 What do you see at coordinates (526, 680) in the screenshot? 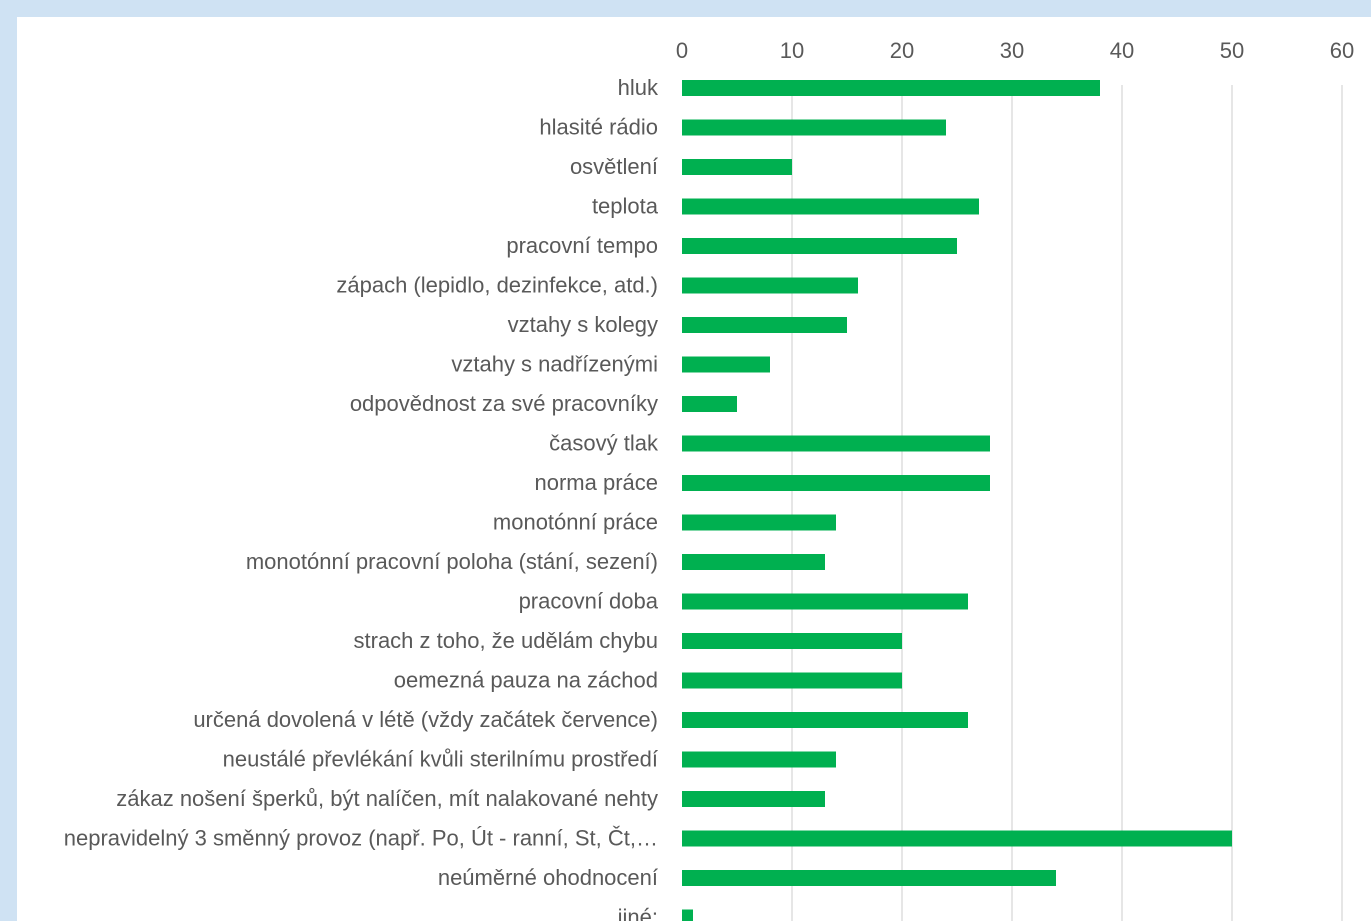
I see `category-label: oemezná pauza na záchod` at bounding box center [526, 680].